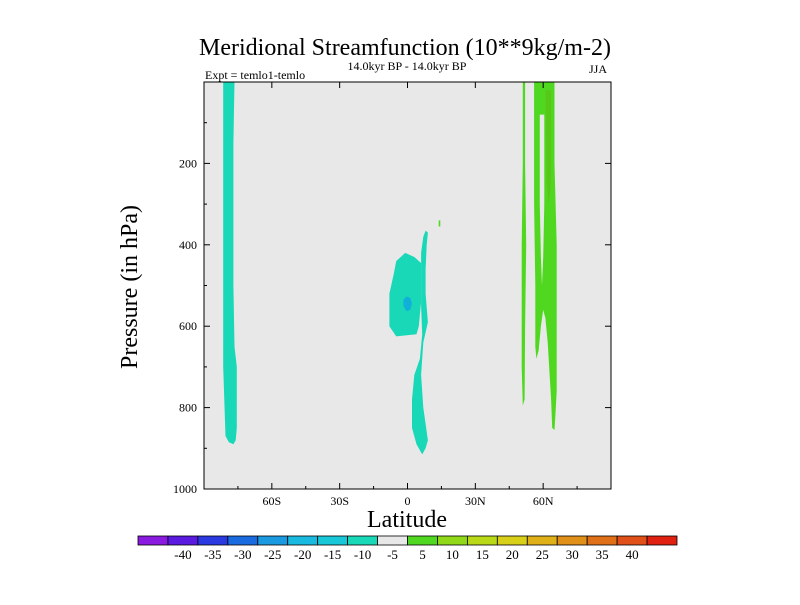 The height and width of the screenshot is (605, 800). I want to click on colorbar-label: 10, so click(452, 554).